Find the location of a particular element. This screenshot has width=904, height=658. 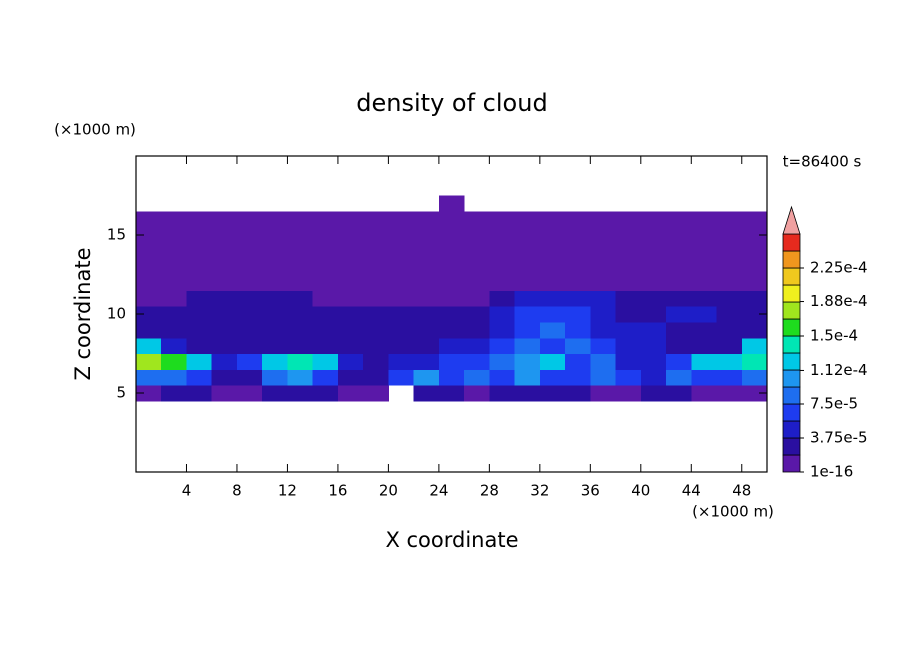

colorbar-tick-label: 3.75e-5 is located at coordinates (839, 438).